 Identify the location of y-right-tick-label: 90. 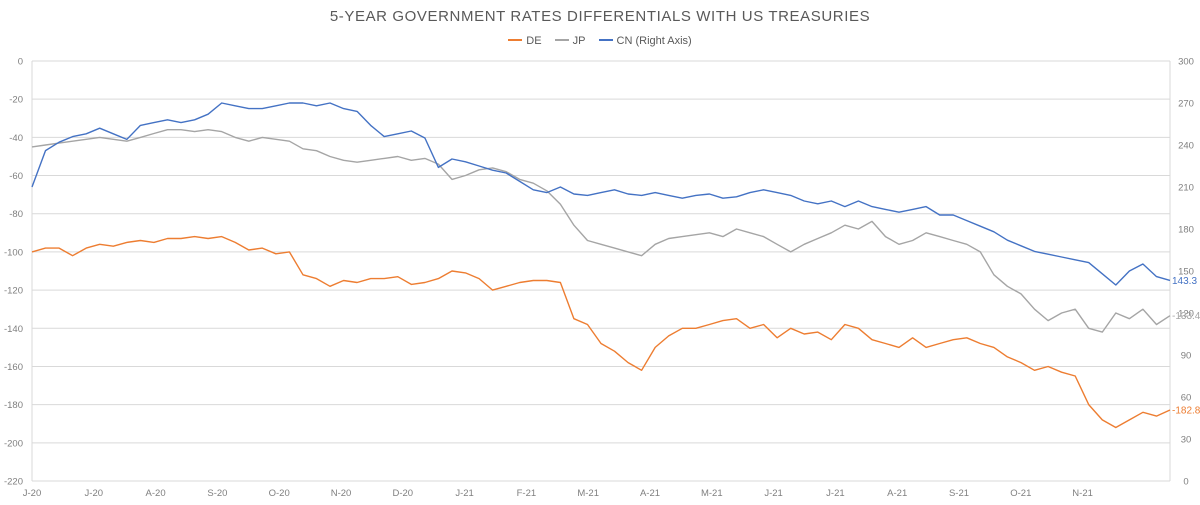
(1186, 356).